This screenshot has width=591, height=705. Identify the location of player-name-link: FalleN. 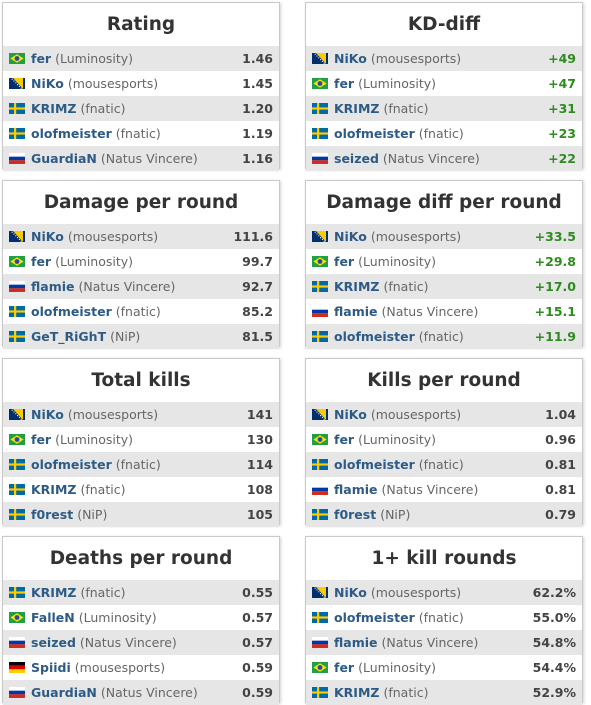
(53, 617).